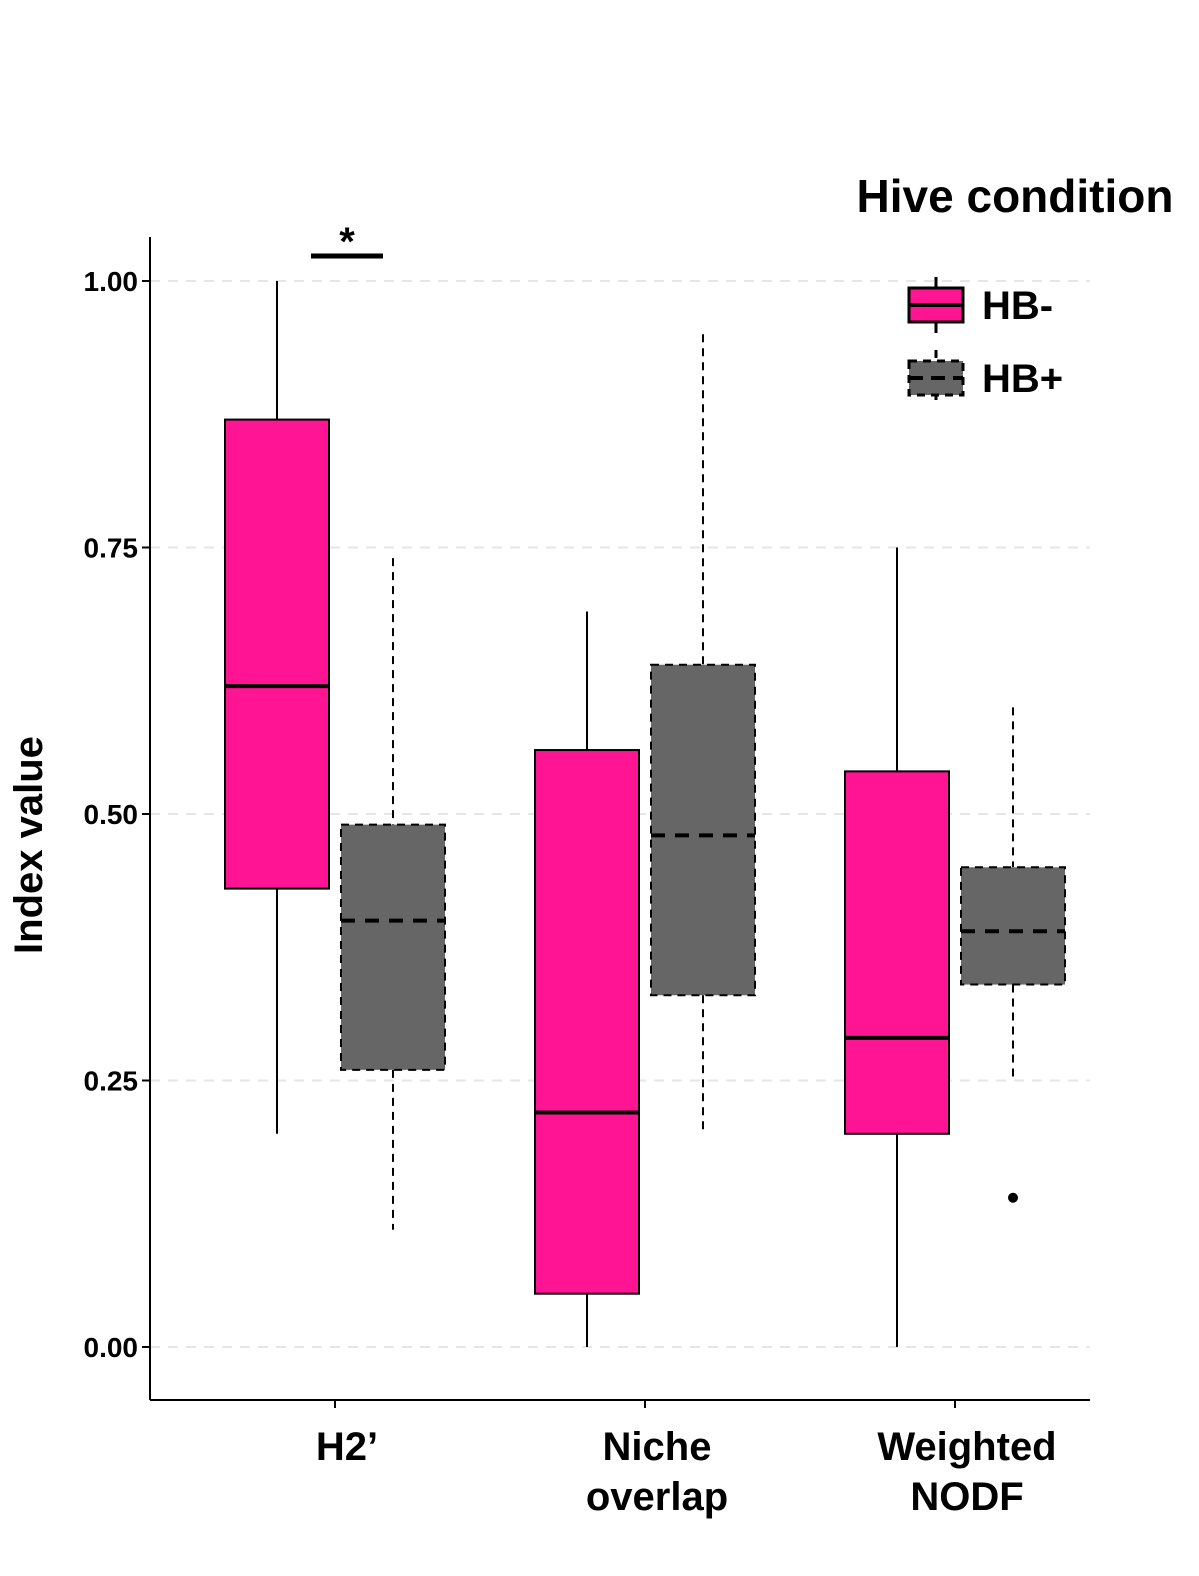 The height and width of the screenshot is (1576, 1199). What do you see at coordinates (111, 1347) in the screenshot?
I see `y-tick-label: 0.00` at bounding box center [111, 1347].